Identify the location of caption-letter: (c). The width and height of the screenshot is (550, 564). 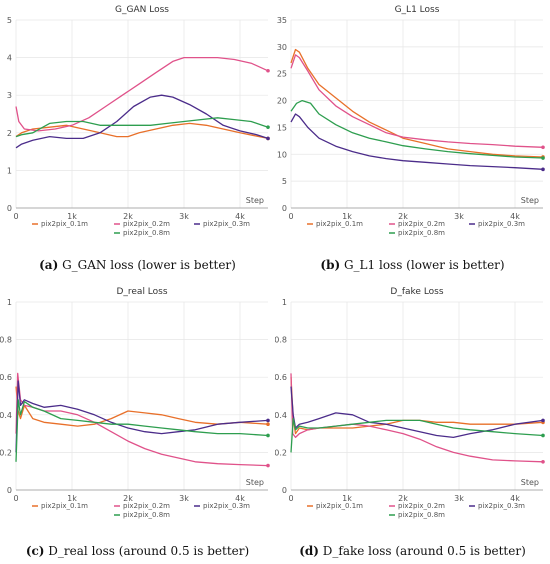
(35, 551).